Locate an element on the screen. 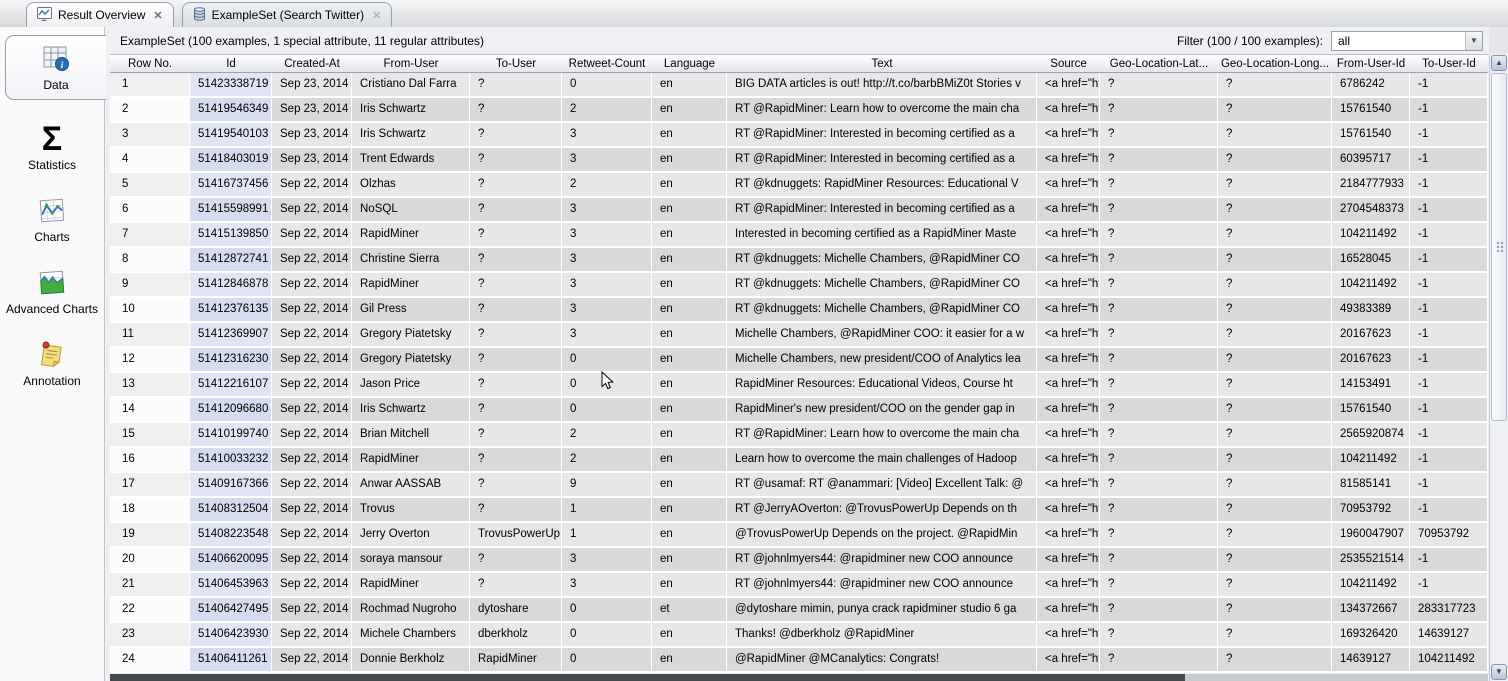 The image size is (1508, 681). table-cell: Sep 22, 2014 is located at coordinates (312, 635).